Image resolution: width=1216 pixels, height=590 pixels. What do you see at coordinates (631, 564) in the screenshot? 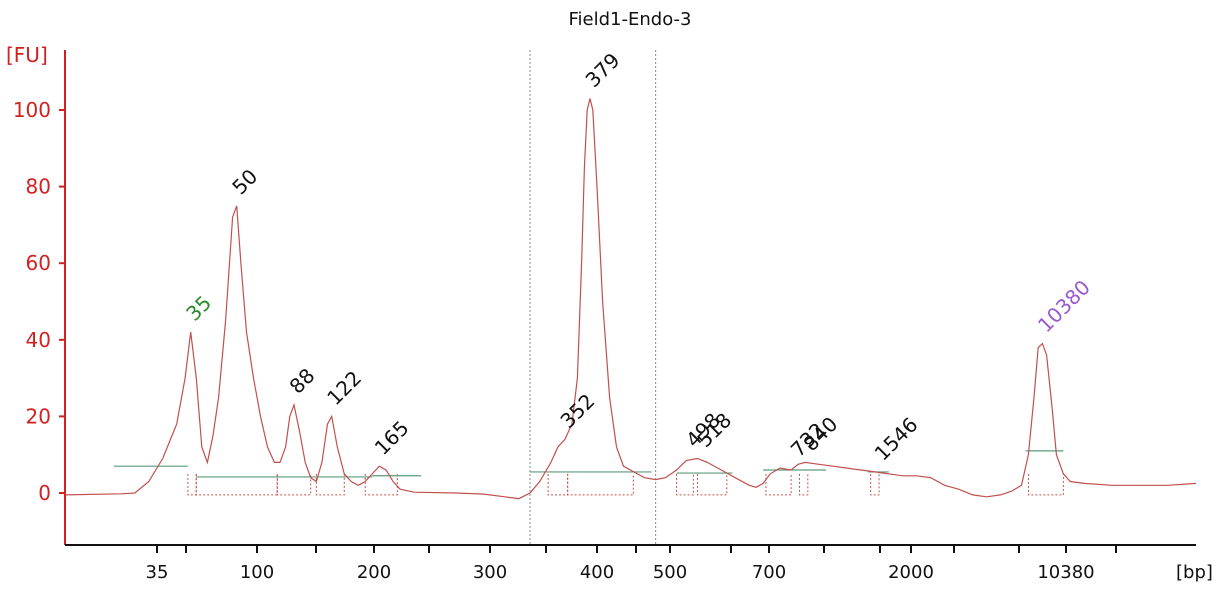
I see `x-ticks: 35 100 200 300 400 500 700 2000 10380` at bounding box center [631, 564].